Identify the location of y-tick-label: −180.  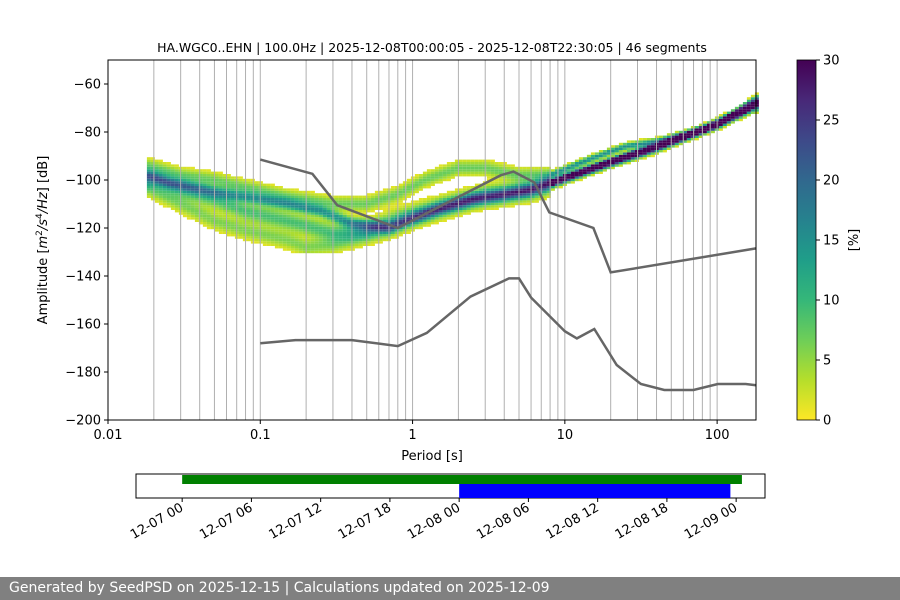
(83, 373).